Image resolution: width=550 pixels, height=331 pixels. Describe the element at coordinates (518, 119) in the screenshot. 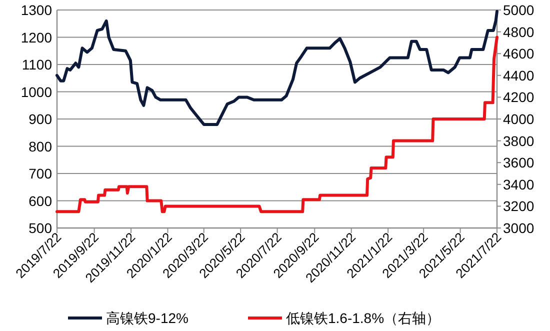

I see `y2-tick-label: 4000` at that location.